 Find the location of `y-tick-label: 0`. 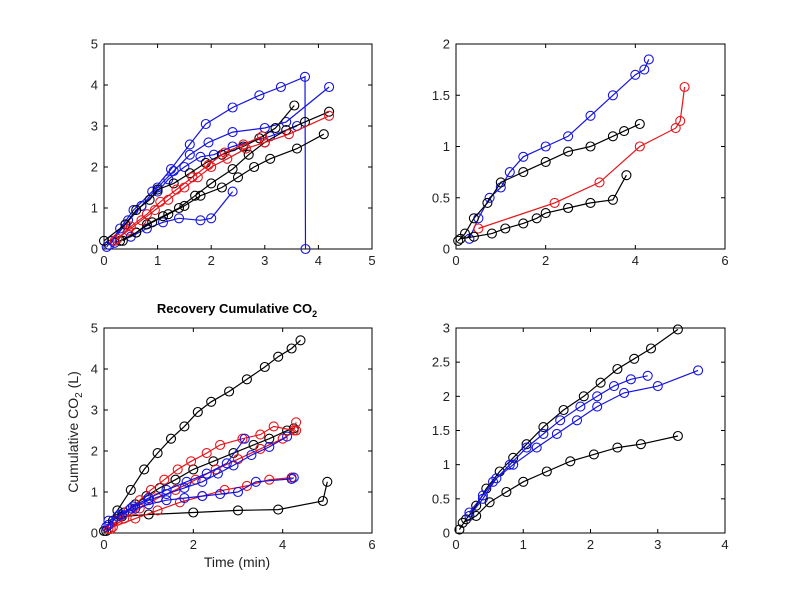

y-tick-label: 0 is located at coordinates (446, 249).